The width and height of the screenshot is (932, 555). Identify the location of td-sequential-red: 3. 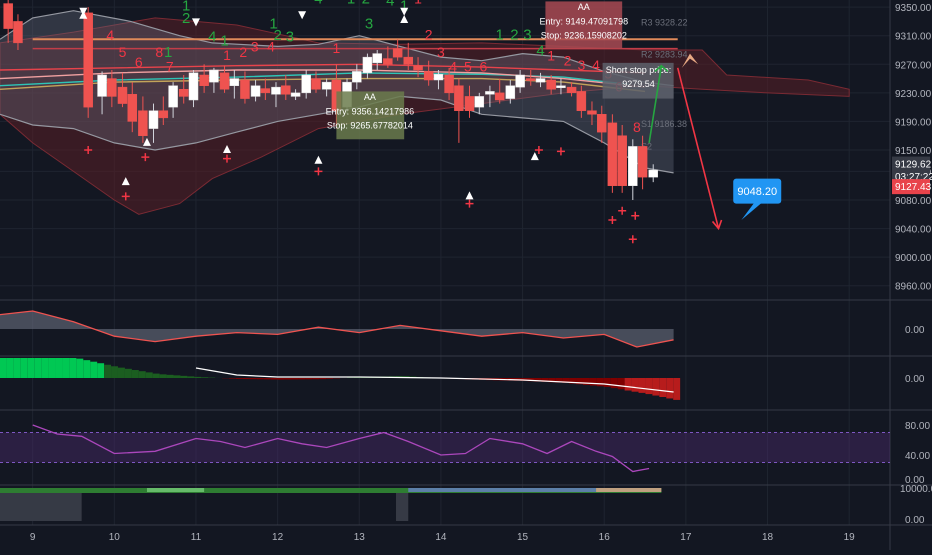
(581, 65).